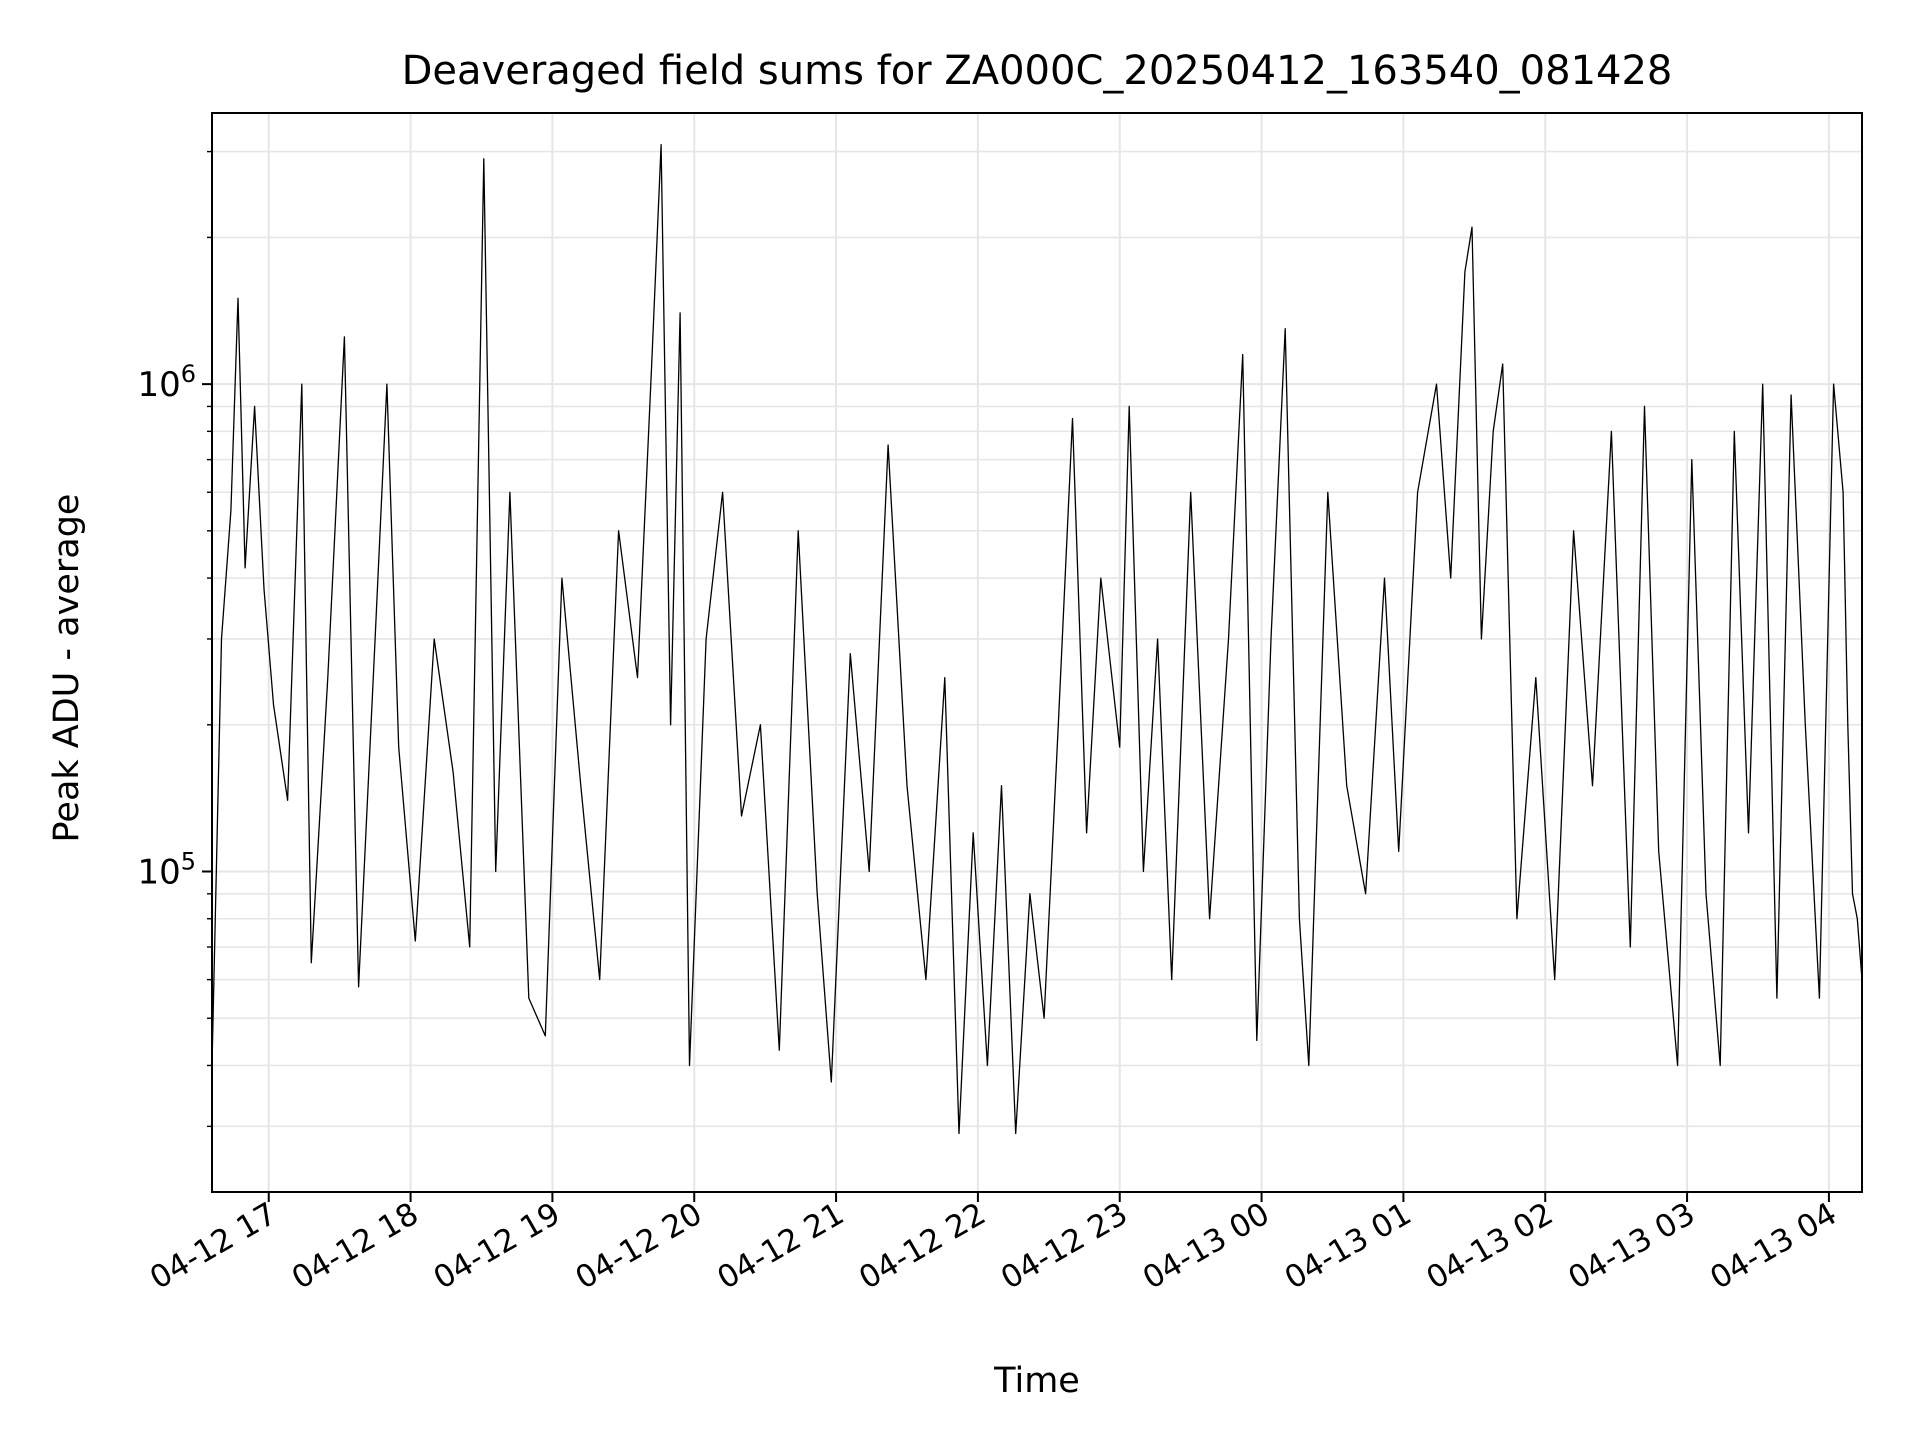 The width and height of the screenshot is (1920, 1440). I want to click on y-tick-label: 10⁵, so click(166, 870).